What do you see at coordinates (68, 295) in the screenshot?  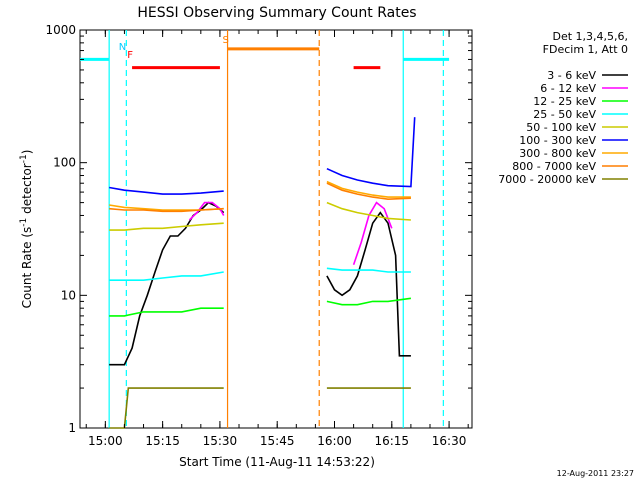 I see `y-tick-label: 10` at bounding box center [68, 295].